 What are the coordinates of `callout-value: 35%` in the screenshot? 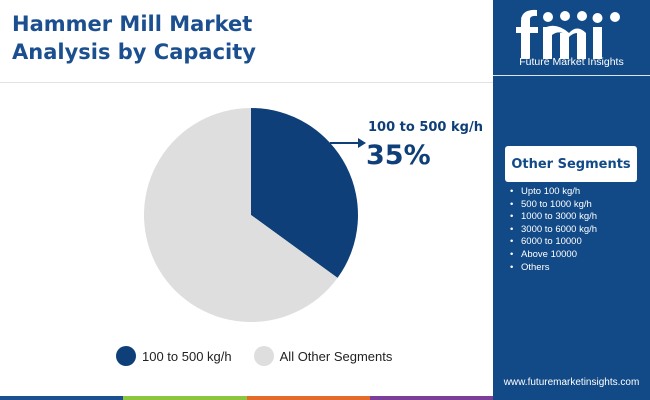 It's located at (398, 155).